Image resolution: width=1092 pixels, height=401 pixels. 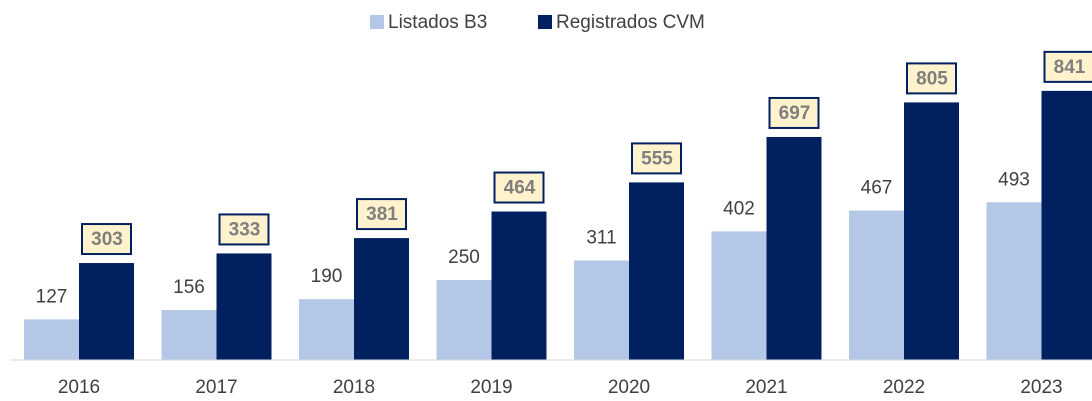 What do you see at coordinates (354, 387) in the screenshot?
I see `x-tick-label: 2018` at bounding box center [354, 387].